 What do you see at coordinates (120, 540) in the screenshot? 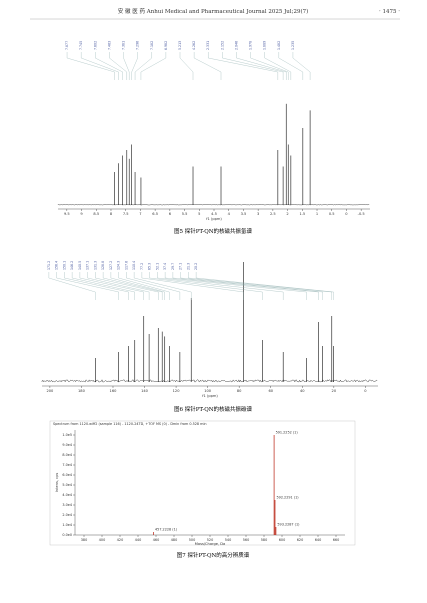
I see `x-tick-label: 420` at bounding box center [120, 540].